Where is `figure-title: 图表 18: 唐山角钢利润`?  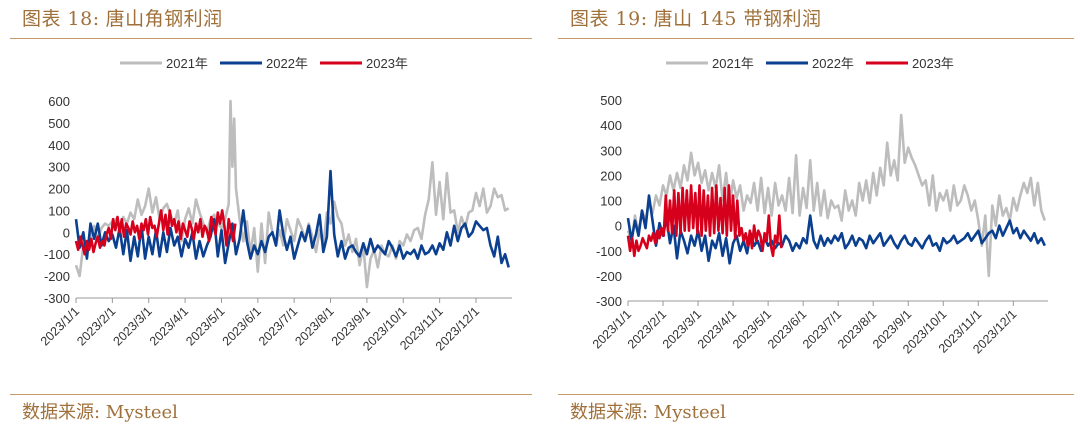
figure-title: 图表 18: 唐山角钢利润 is located at coordinates (122, 19).